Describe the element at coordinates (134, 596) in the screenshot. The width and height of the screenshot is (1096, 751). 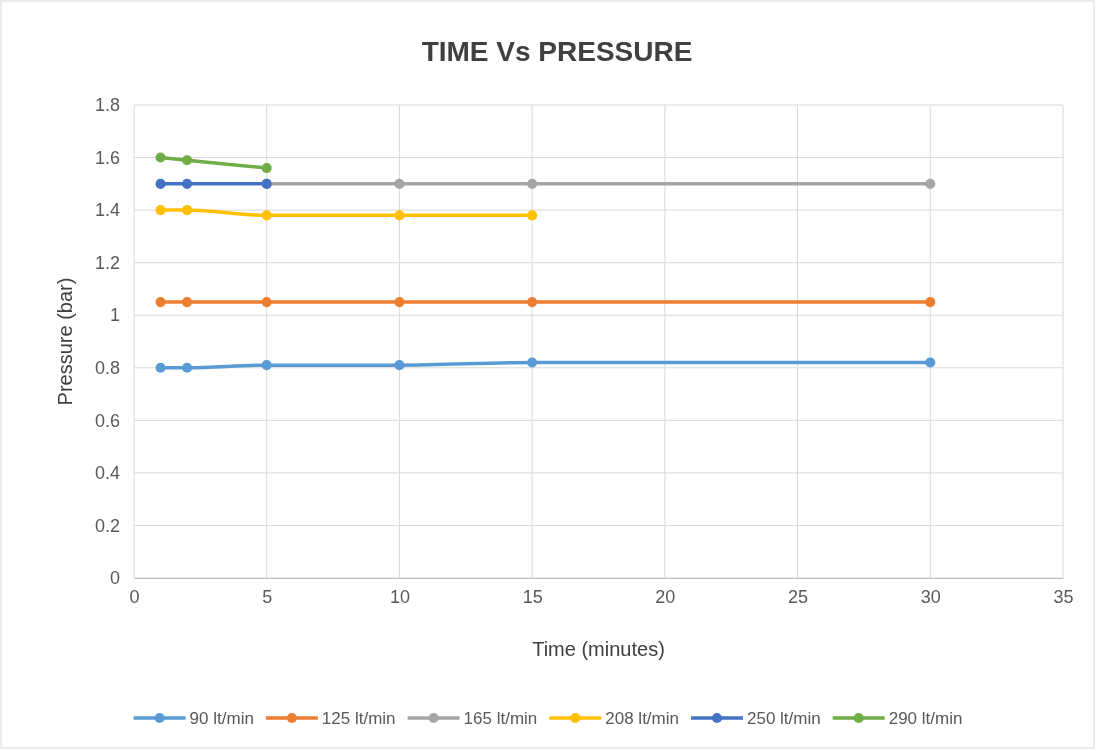
I see `x-tick-label: 0` at that location.